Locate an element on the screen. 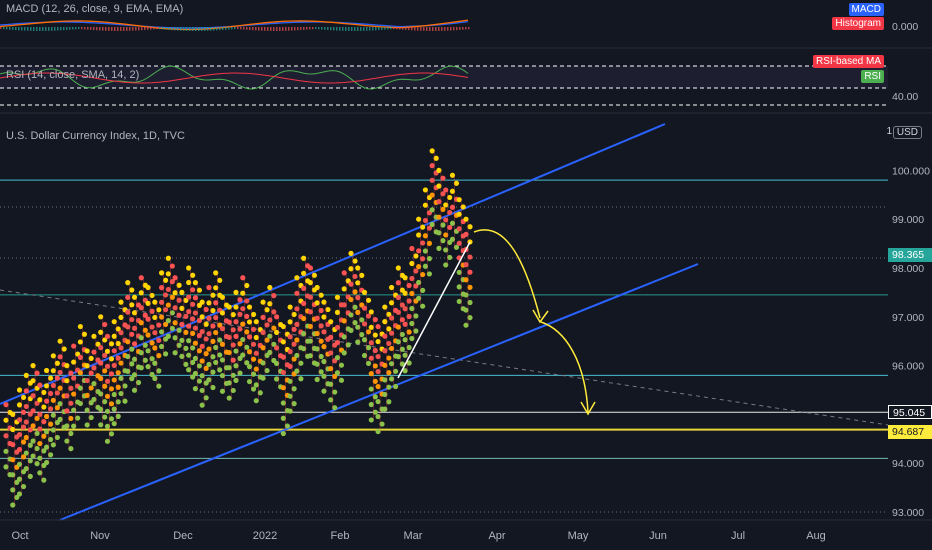  x-axis-ticks: Oct Nov Dec 2022 Feb Mar Apr May Jun Jul Aug is located at coordinates (418, 536).